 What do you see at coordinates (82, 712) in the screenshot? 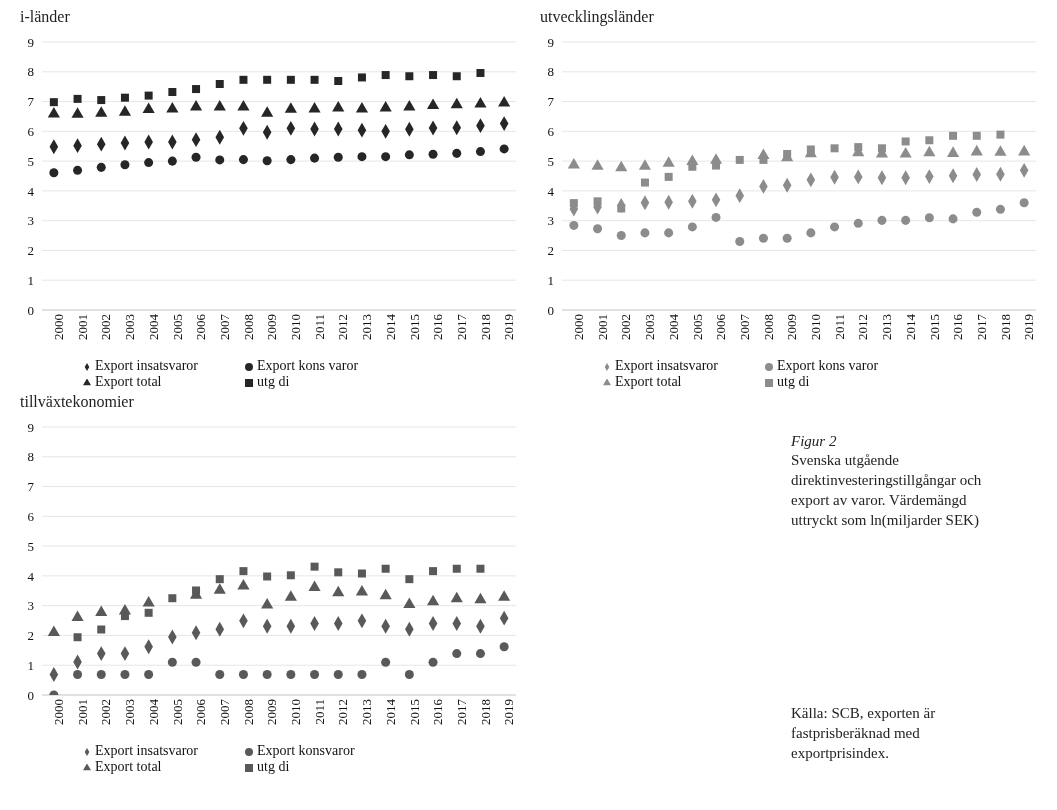
I see `x-tick-label: 2001` at bounding box center [82, 712].